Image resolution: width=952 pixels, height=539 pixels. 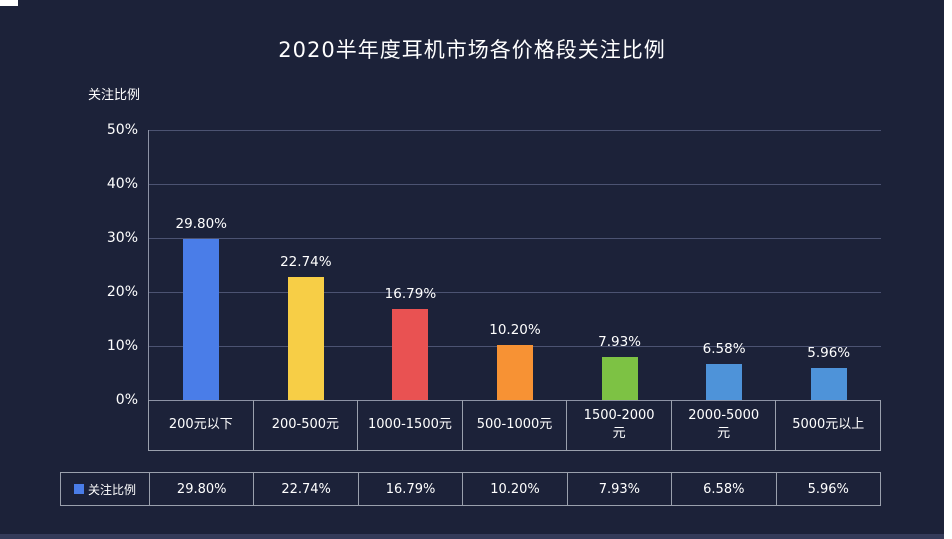 What do you see at coordinates (948, 269) in the screenshot?
I see `right-white-edge` at bounding box center [948, 269].